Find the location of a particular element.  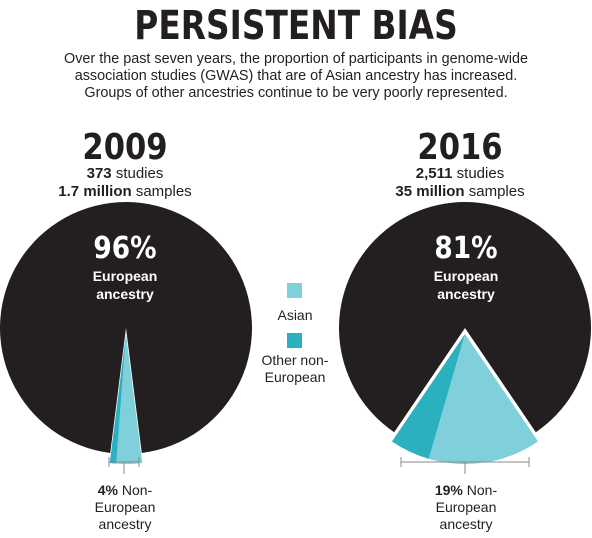

bracket-percent-2016: 19% is located at coordinates (448, 490).